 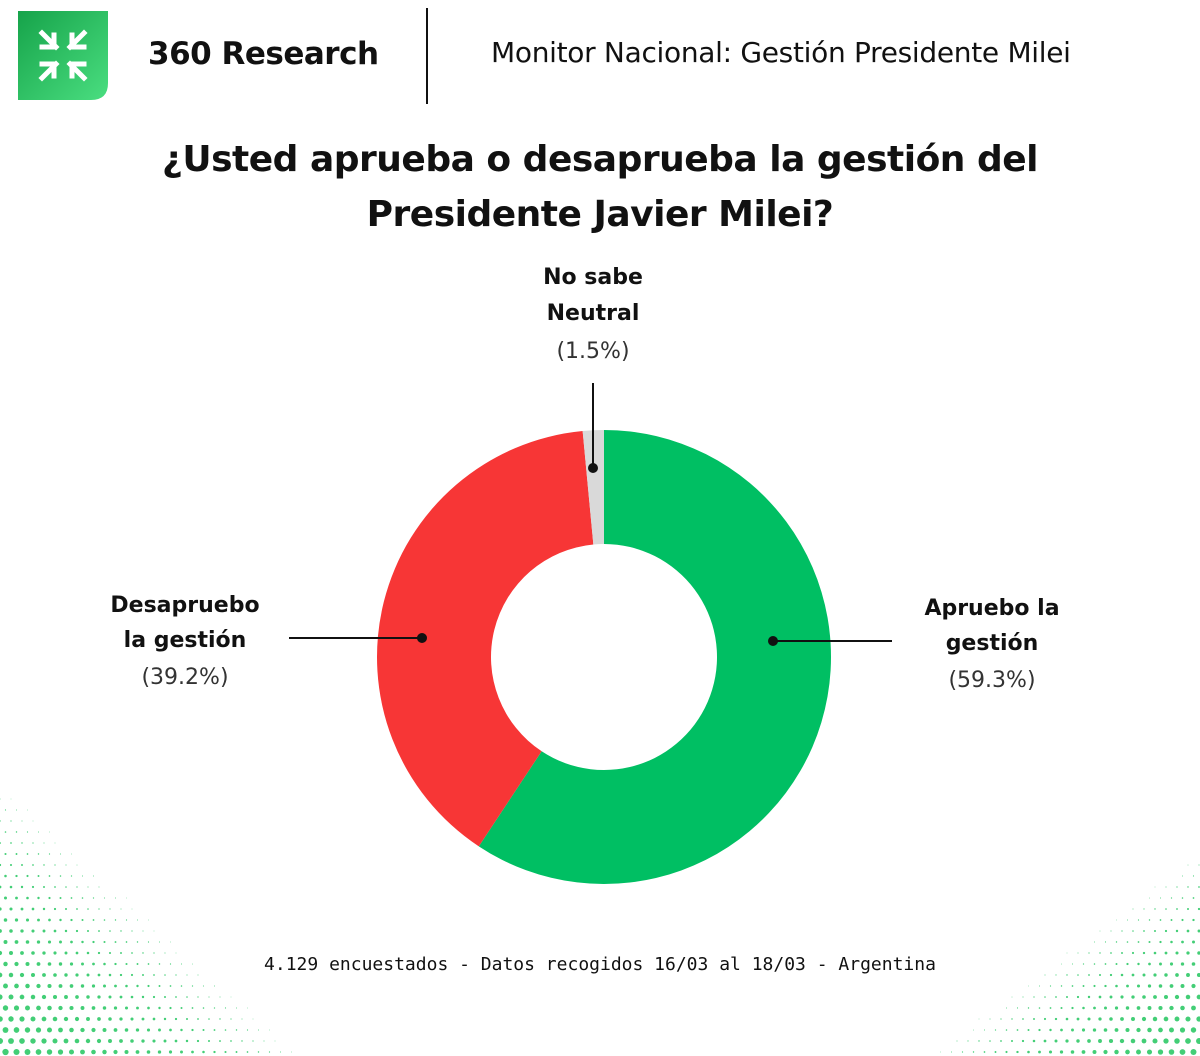 What do you see at coordinates (263, 54) in the screenshot?
I see `brand-name: 360 Research` at bounding box center [263, 54].